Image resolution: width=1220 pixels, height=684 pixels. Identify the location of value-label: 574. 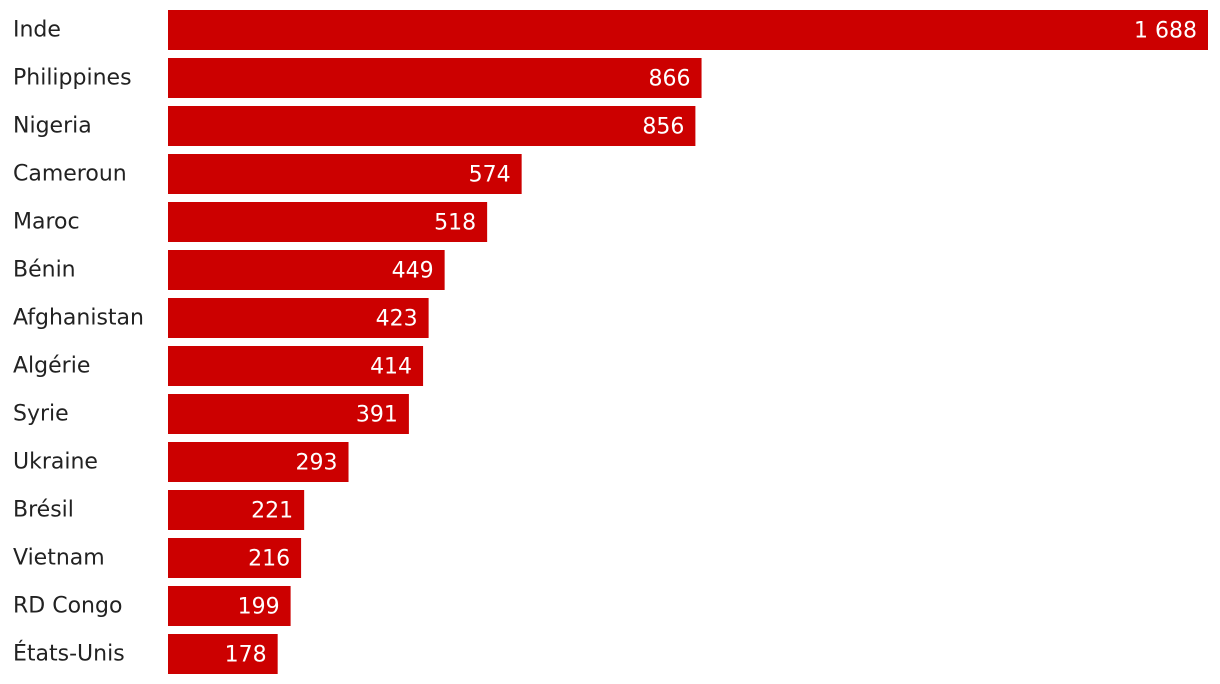
(490, 175).